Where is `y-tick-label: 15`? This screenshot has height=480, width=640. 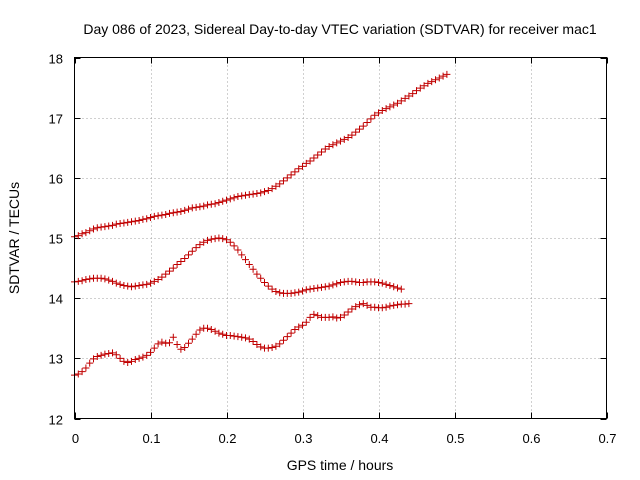 y-tick-label: 15 is located at coordinates (56, 239).